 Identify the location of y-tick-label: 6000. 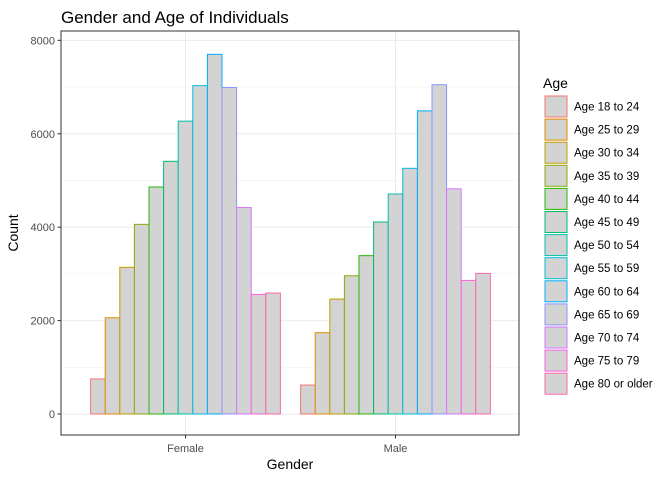
(43, 135).